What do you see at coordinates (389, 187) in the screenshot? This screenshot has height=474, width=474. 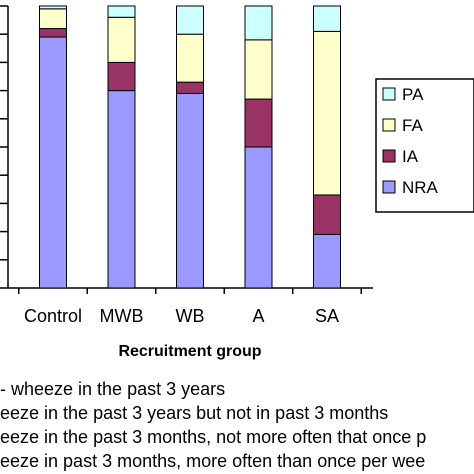 I see `legend-swatch-nra` at bounding box center [389, 187].